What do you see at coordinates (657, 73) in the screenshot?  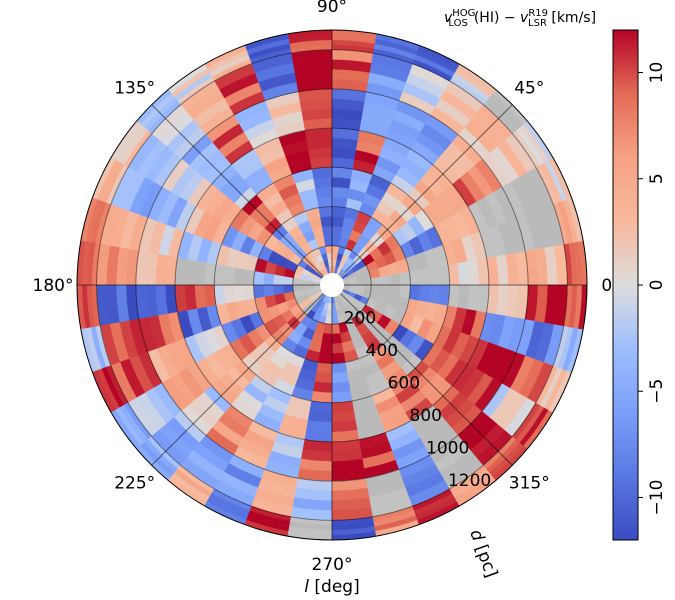 I see `colorbar-tick-label: 10` at bounding box center [657, 73].